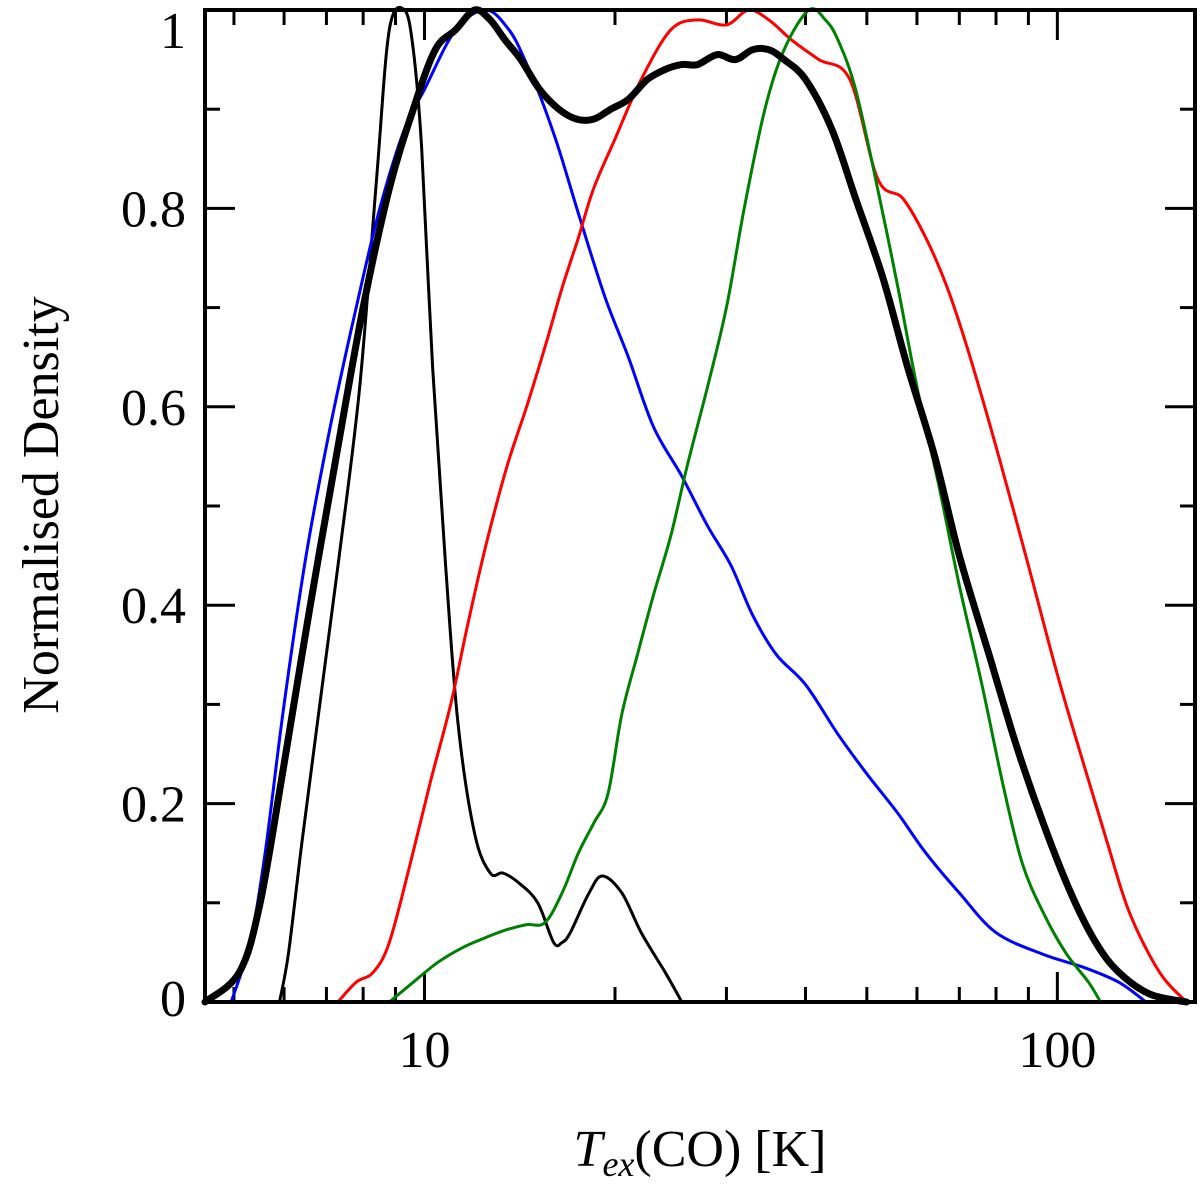 This screenshot has width=1200, height=1186. Describe the element at coordinates (153, 209) in the screenshot. I see `y-tick-label: 0.8` at that location.